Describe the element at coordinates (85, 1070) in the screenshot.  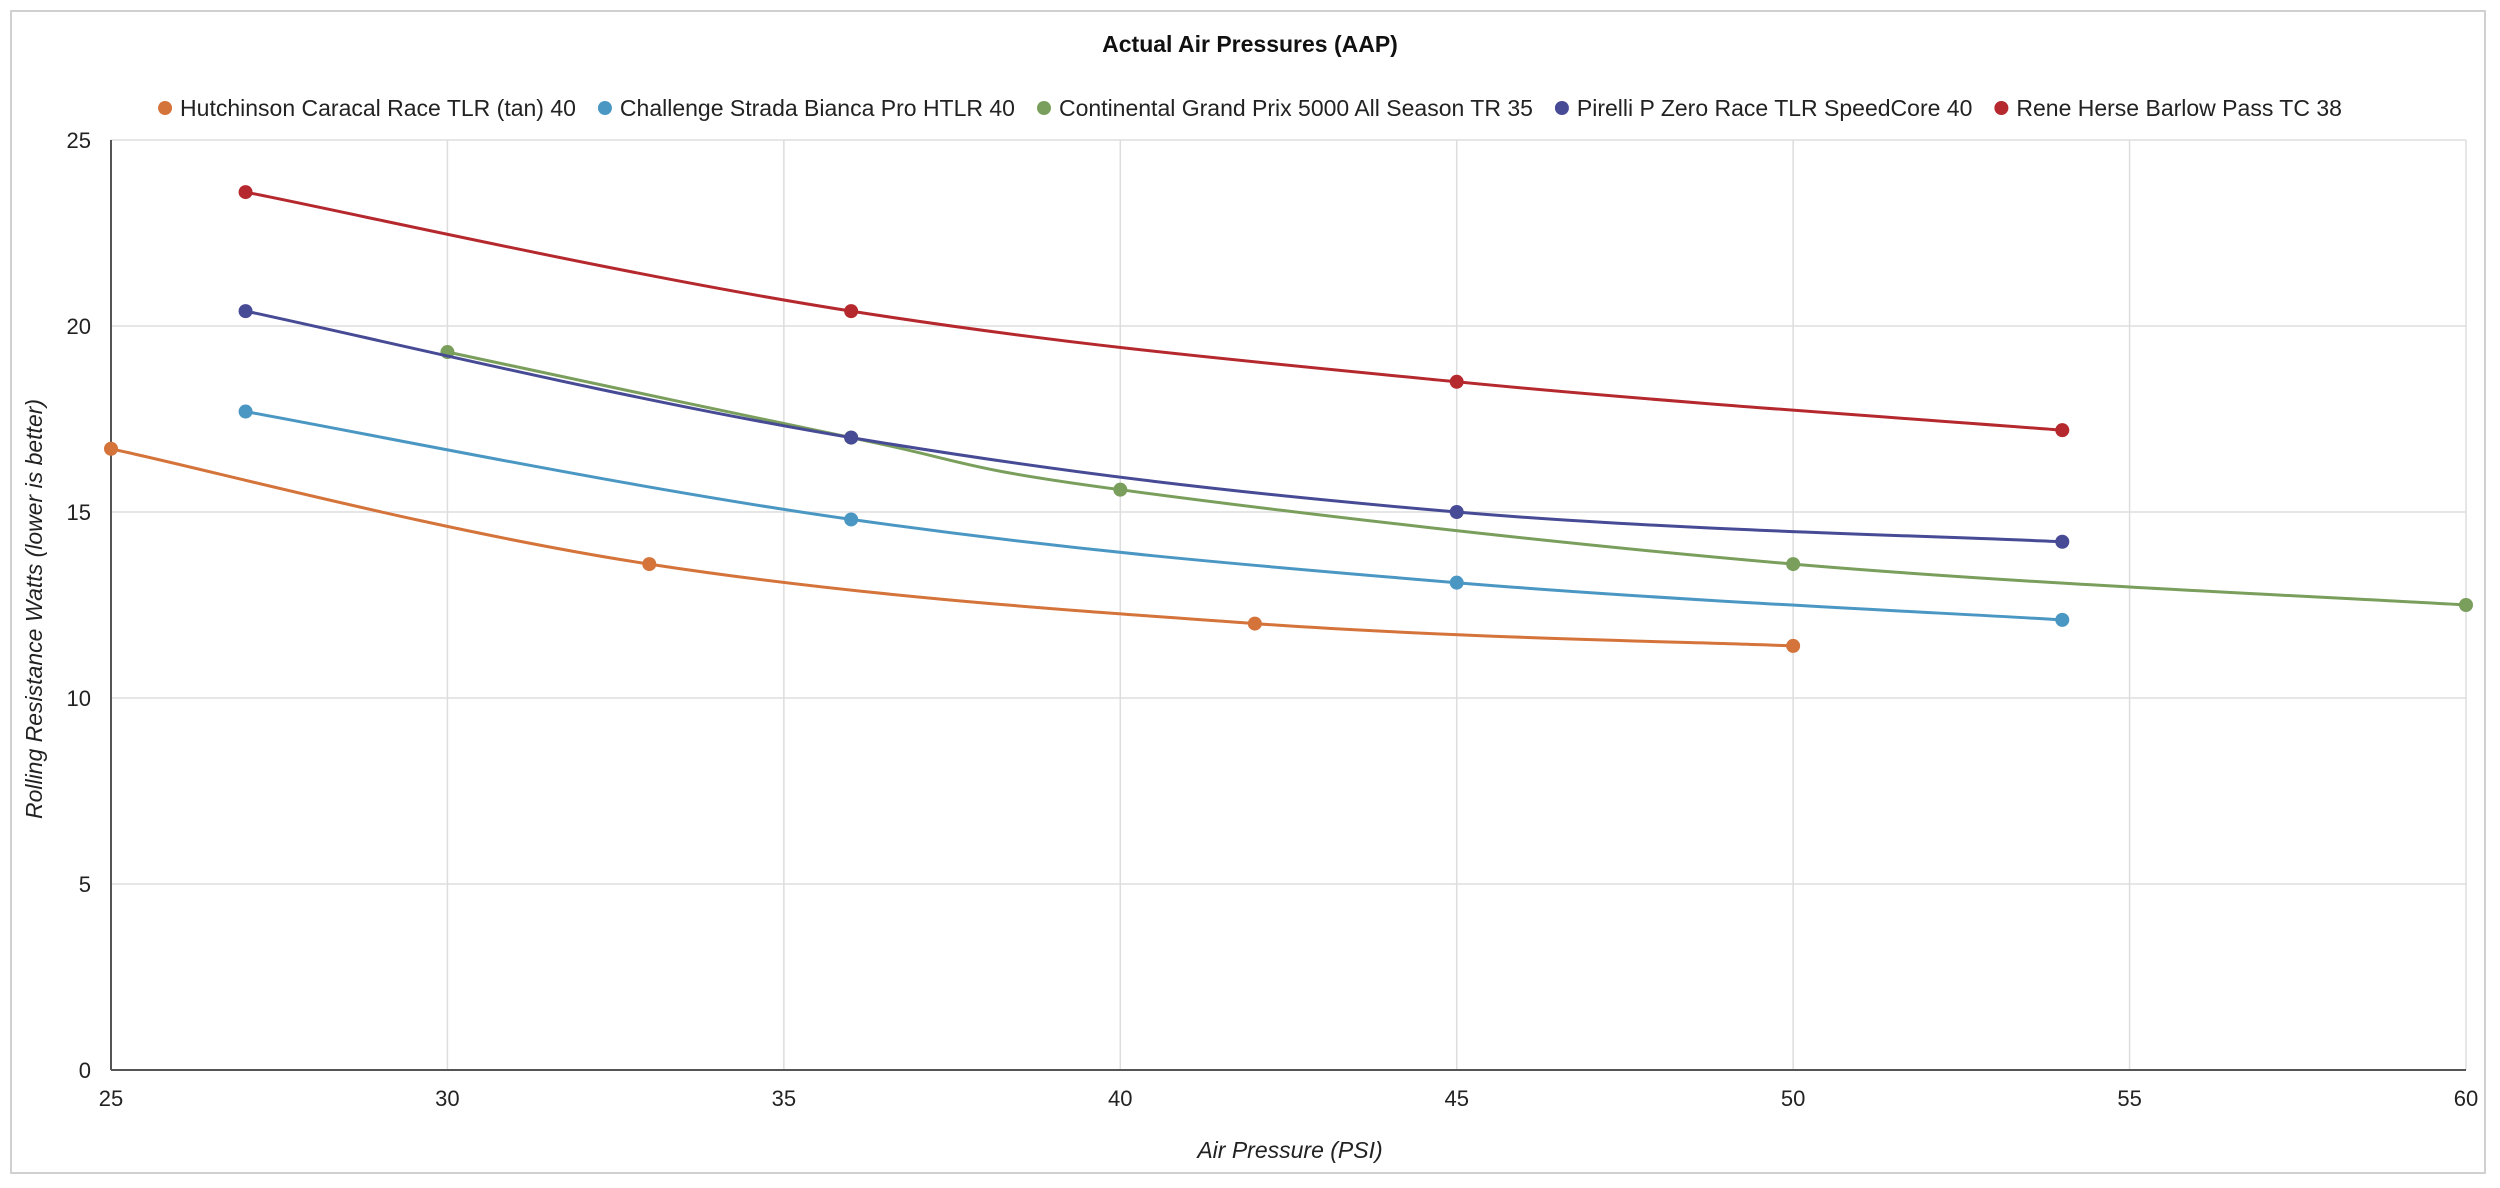
I see `y-tick-label: 0` at that location.